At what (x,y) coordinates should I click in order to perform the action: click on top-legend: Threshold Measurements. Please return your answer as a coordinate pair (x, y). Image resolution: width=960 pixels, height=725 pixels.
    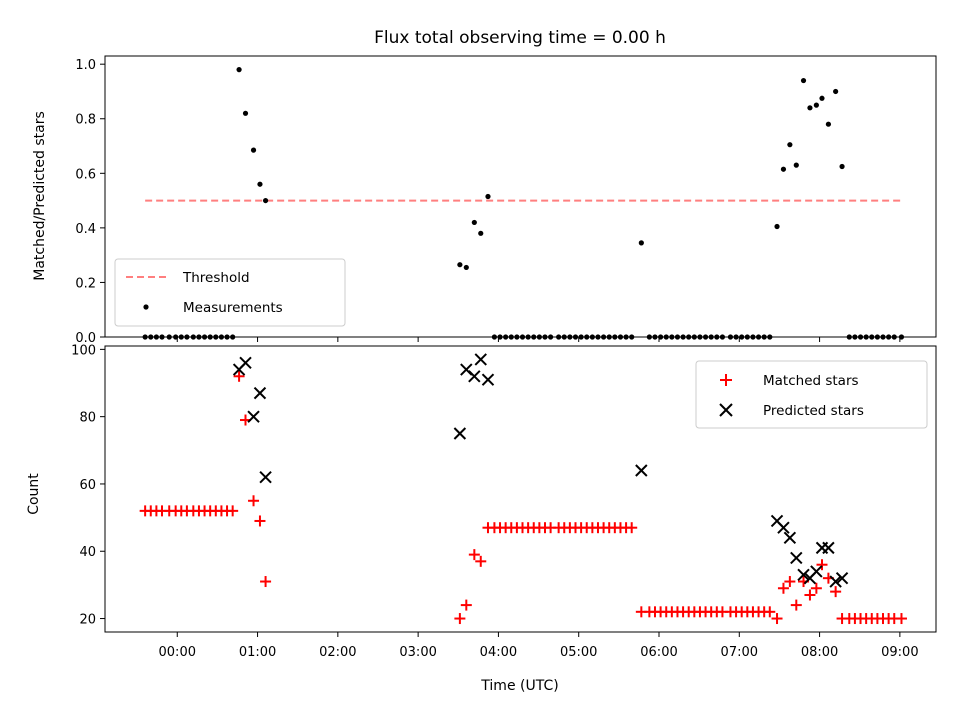
    Looking at the image, I should click on (230, 292).